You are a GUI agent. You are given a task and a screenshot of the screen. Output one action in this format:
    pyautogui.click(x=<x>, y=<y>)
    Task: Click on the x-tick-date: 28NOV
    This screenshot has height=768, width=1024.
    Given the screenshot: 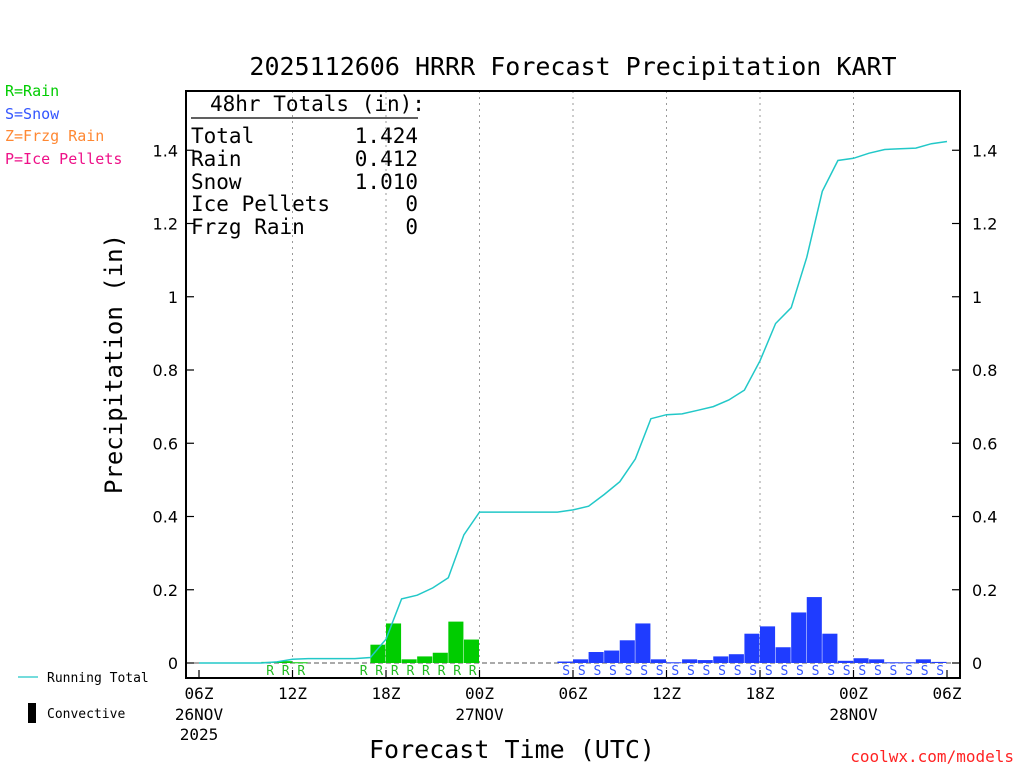 What is the action you would take?
    pyautogui.click(x=853, y=714)
    